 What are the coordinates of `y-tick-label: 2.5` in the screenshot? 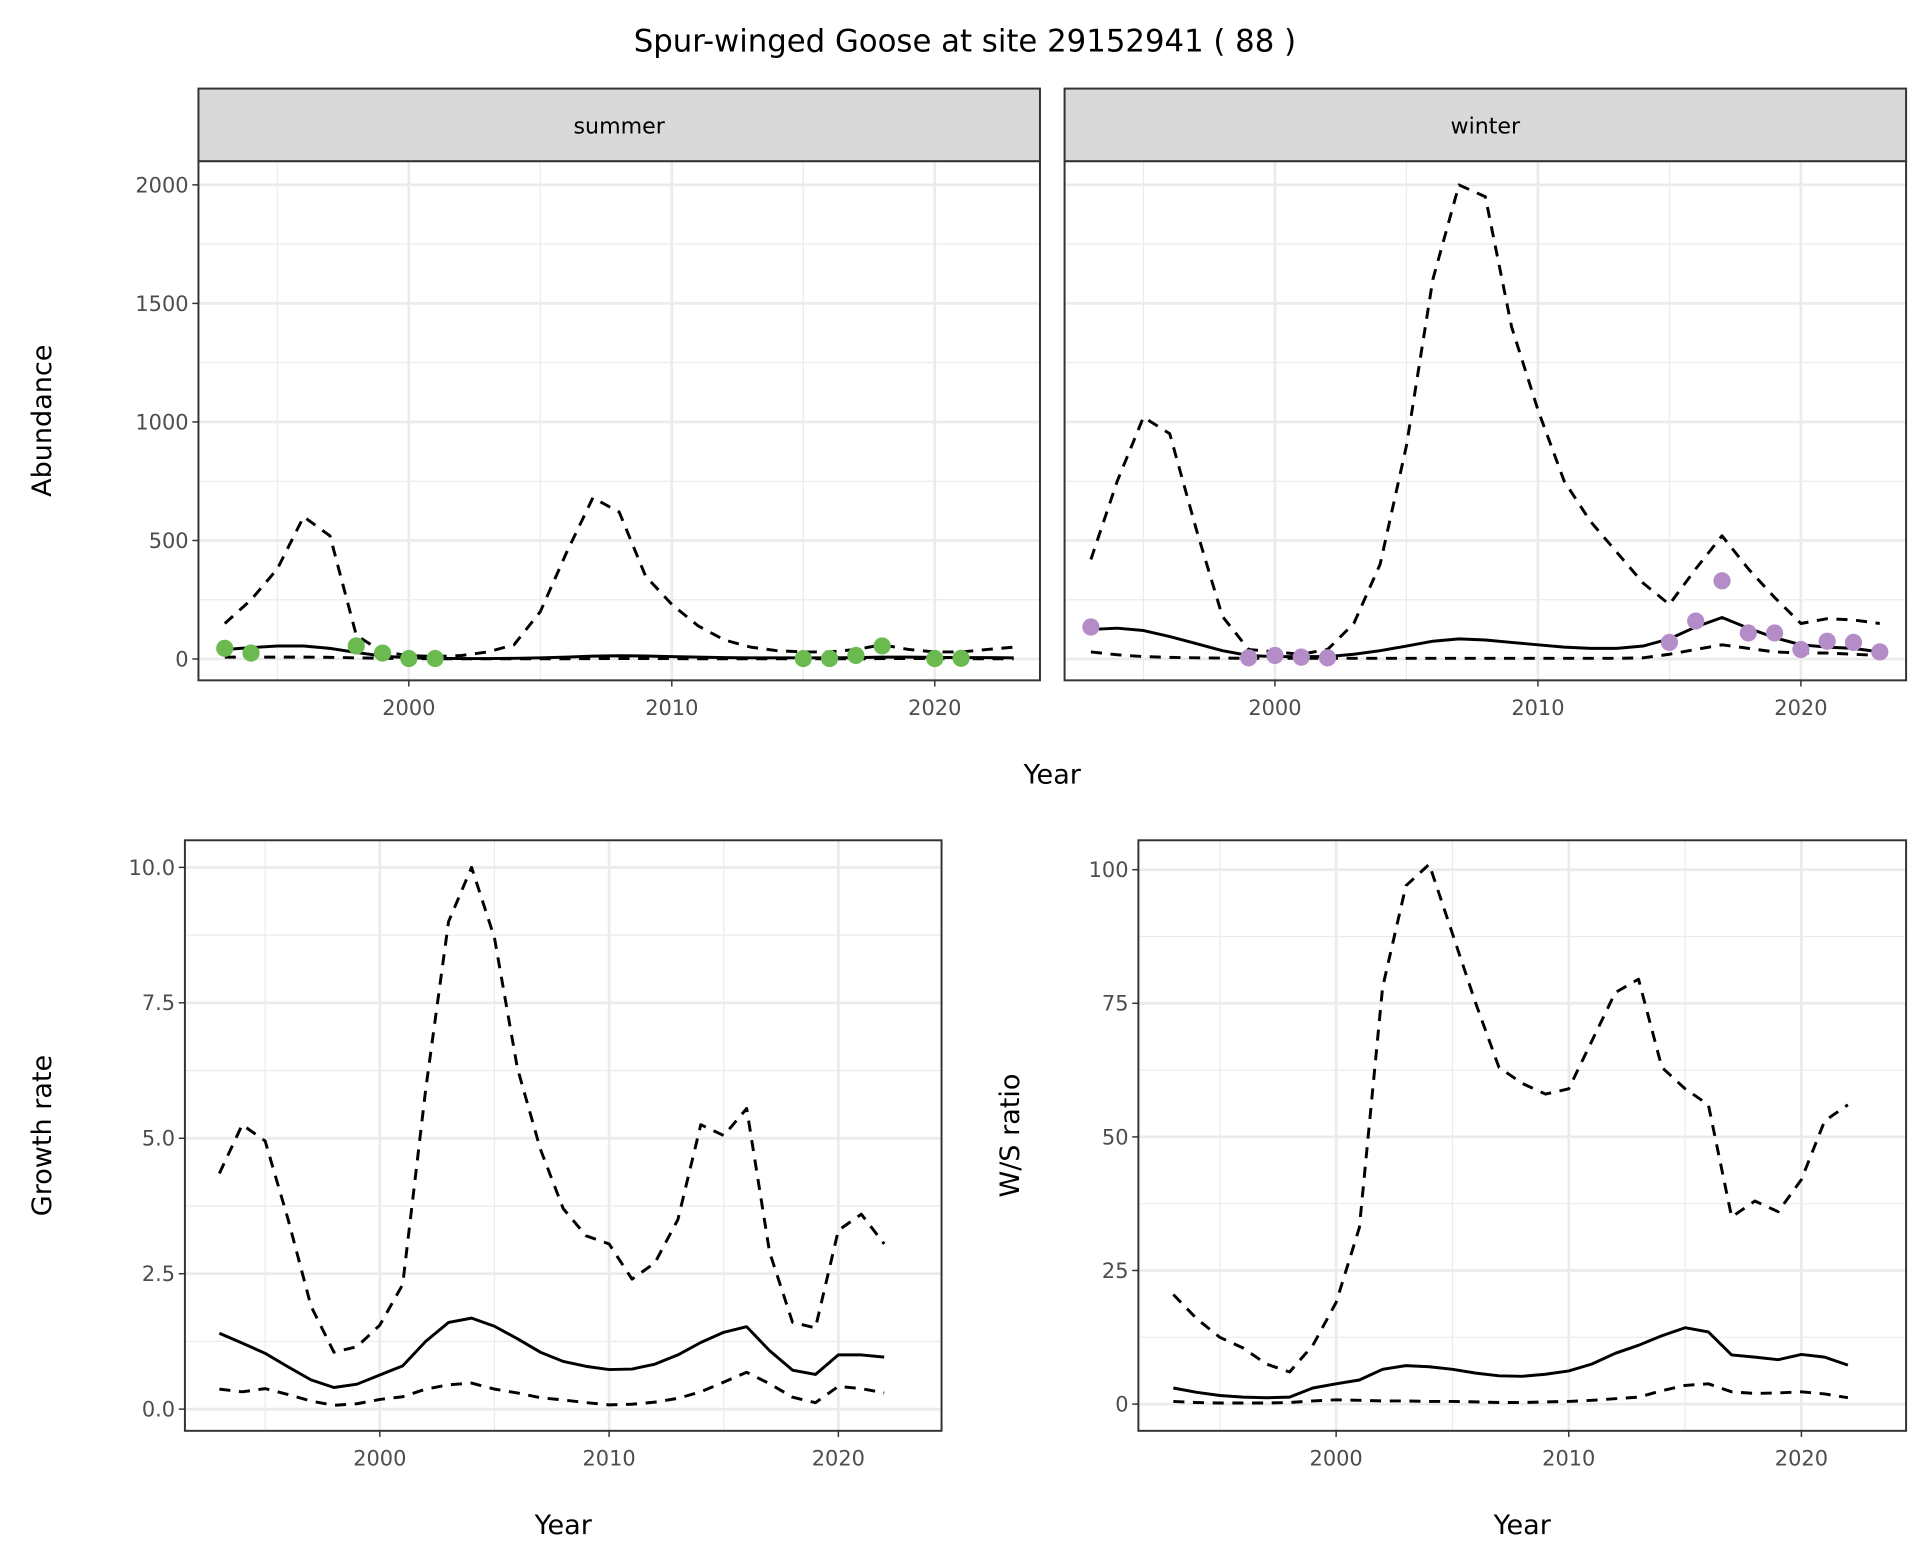 It's located at (158, 1274).